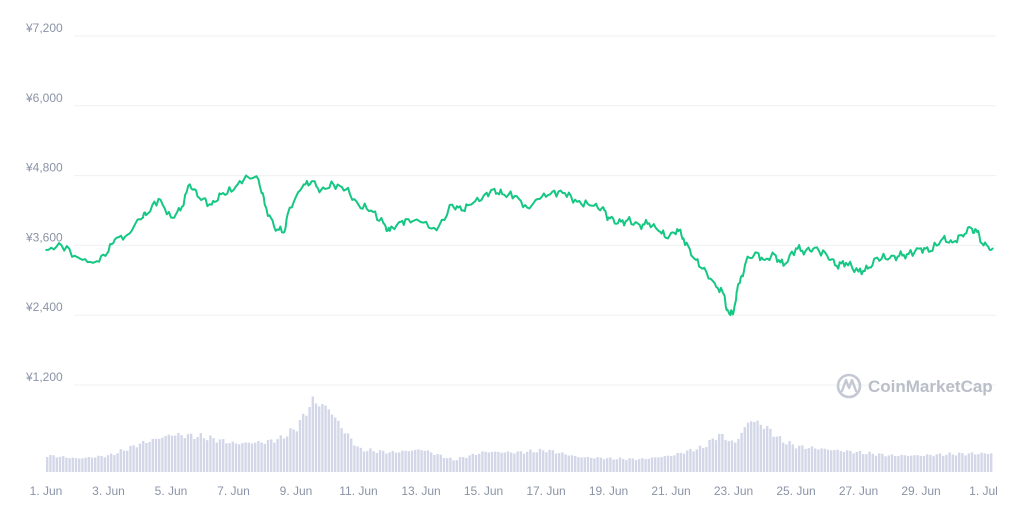 The height and width of the screenshot is (512, 1024). What do you see at coordinates (849, 386) in the screenshot?
I see `coinmarketcap-logo-icon` at bounding box center [849, 386].